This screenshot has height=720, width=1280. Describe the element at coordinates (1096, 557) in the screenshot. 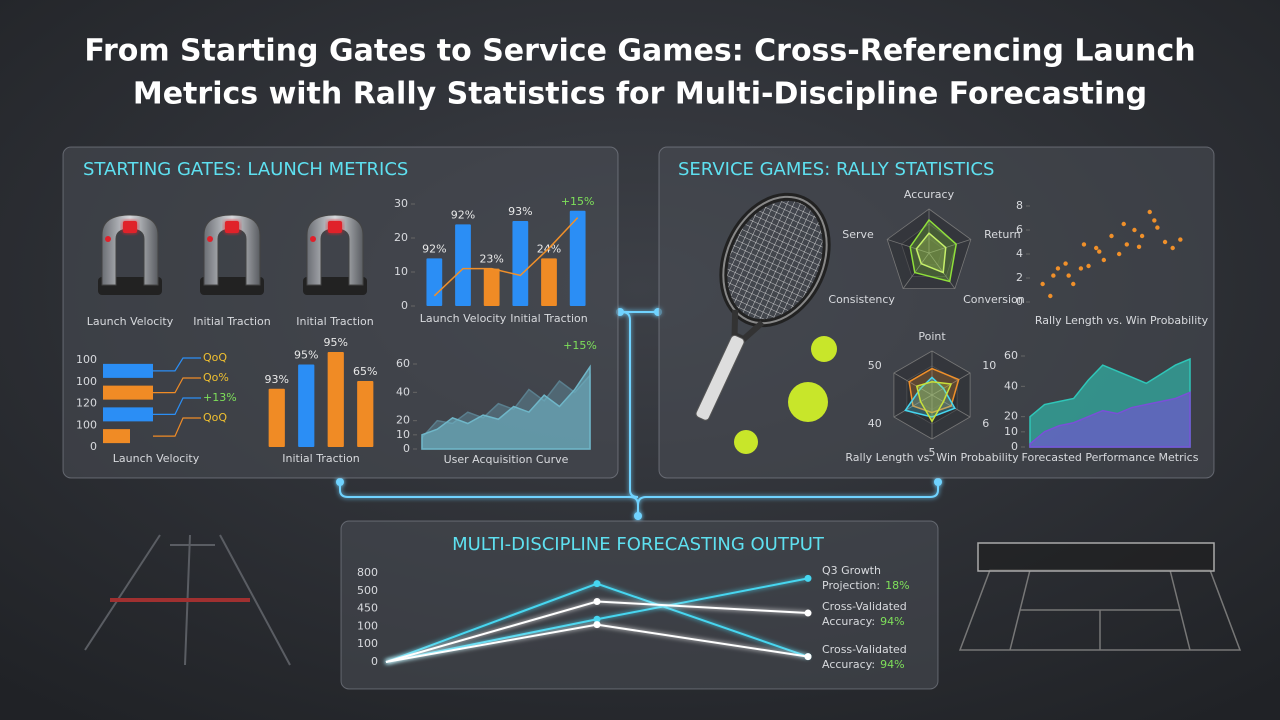

I see `net` at that location.